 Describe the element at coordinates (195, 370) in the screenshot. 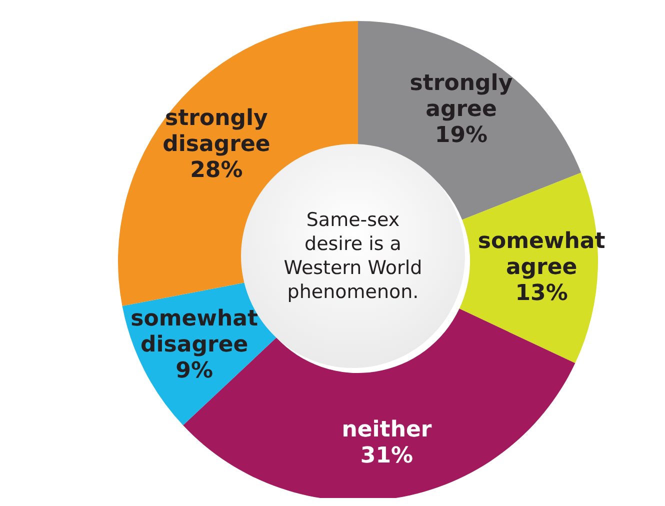

I see `data-label: 9%` at that location.